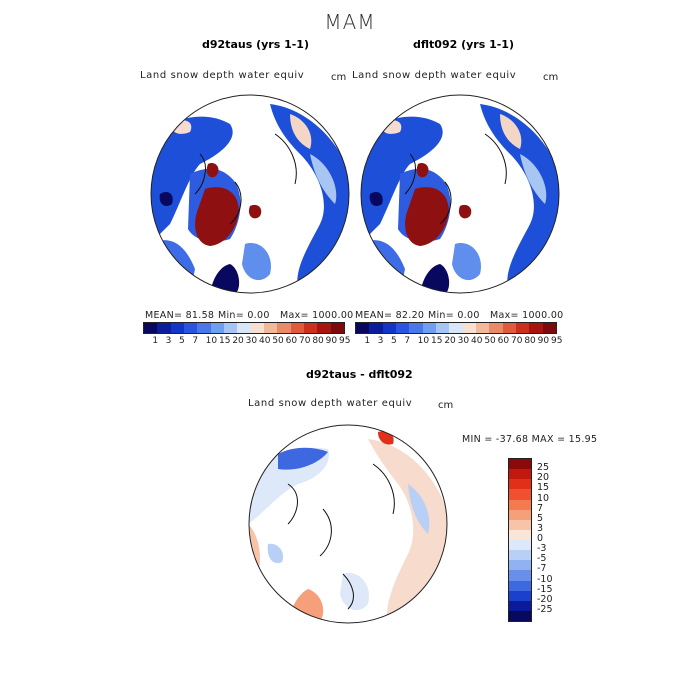 This screenshot has width=700, height=700. I want to click on panel-1-title: d92taus (yrs 1-1), so click(255, 44).